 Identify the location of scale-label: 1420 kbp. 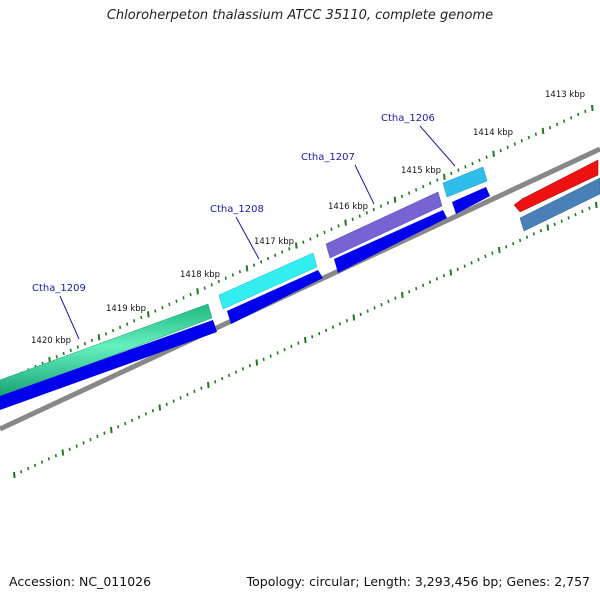
(51, 341).